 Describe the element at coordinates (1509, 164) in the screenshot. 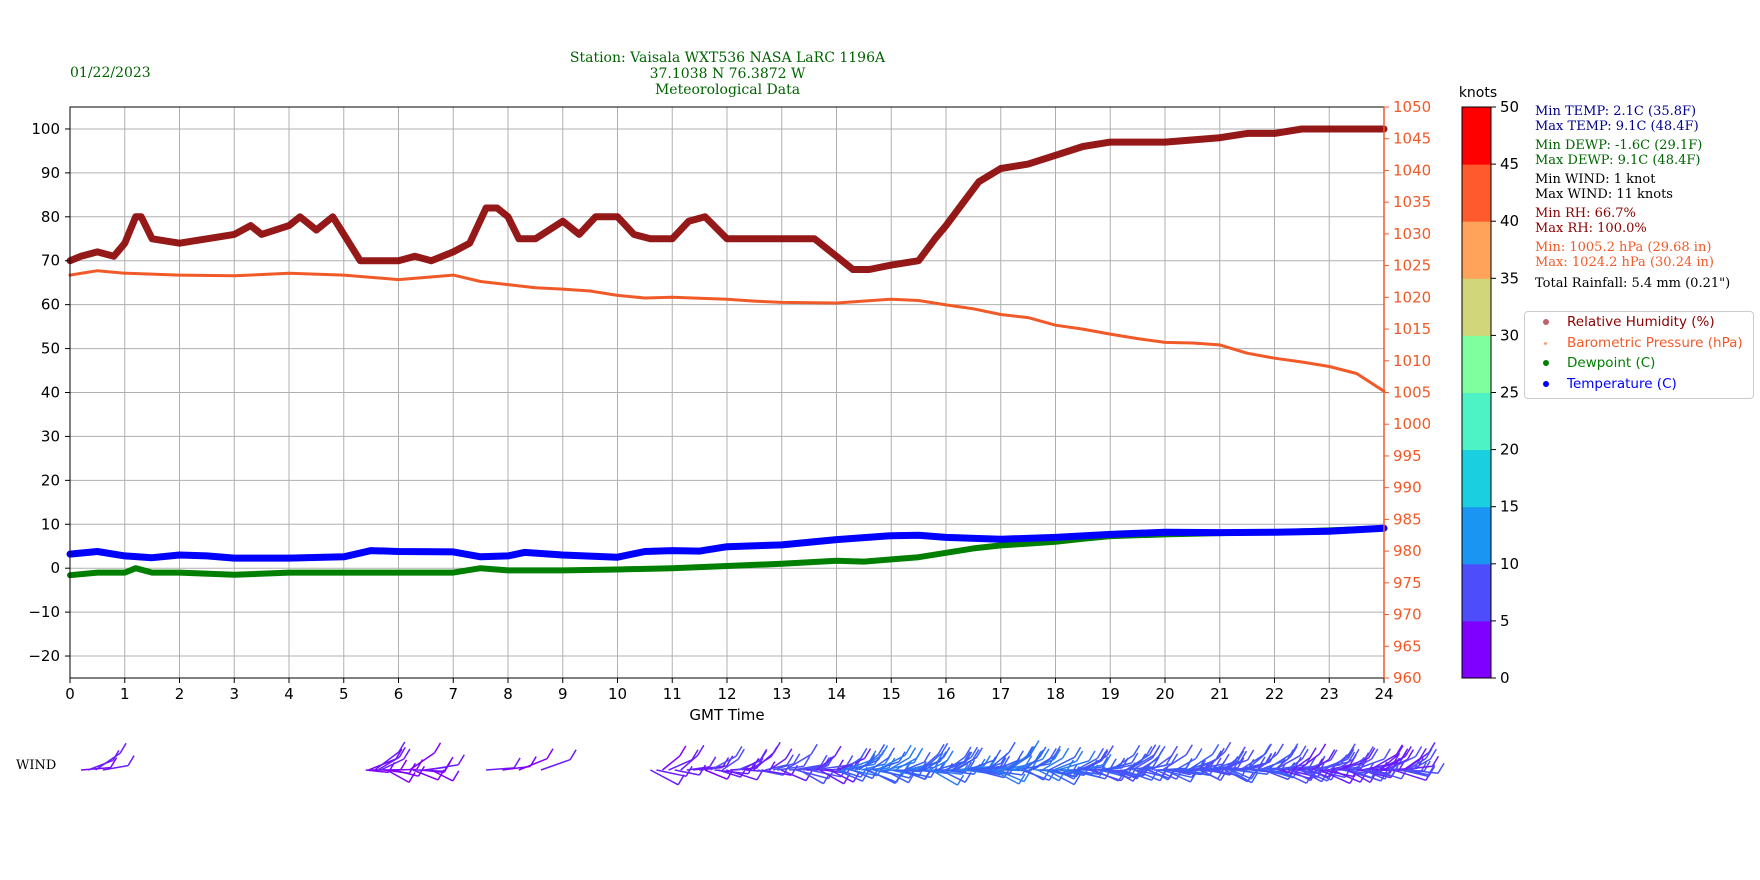

I see `colorbar-tick-label: 45` at that location.